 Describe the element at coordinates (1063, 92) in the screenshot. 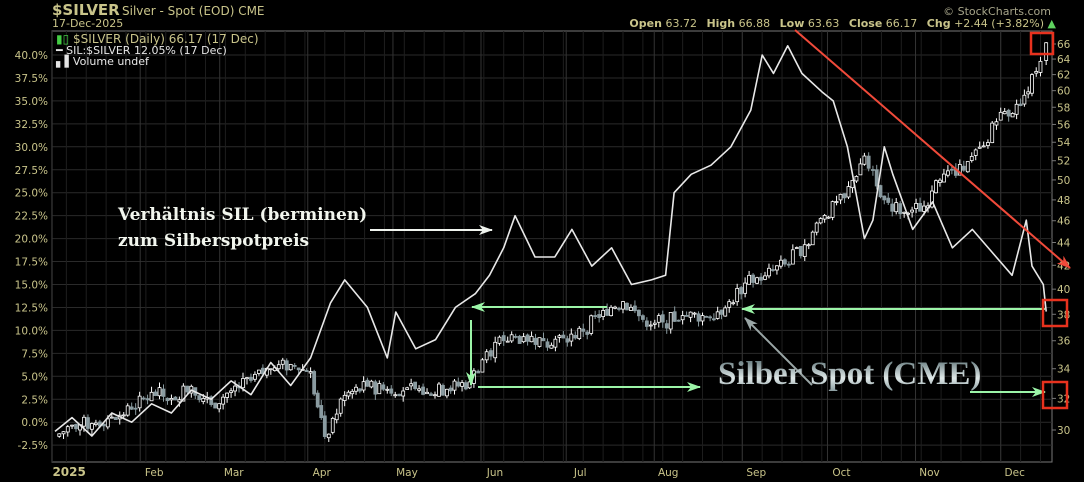

I see `right-axis-tick: 60` at that location.